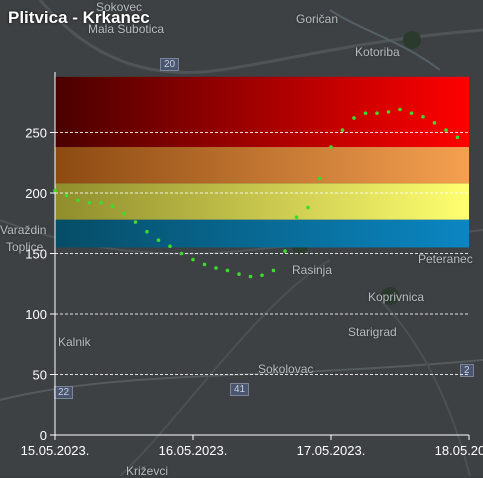  What do you see at coordinates (55, 450) in the screenshot?
I see `x-tick-label-0: 15.05.2023.` at bounding box center [55, 450].